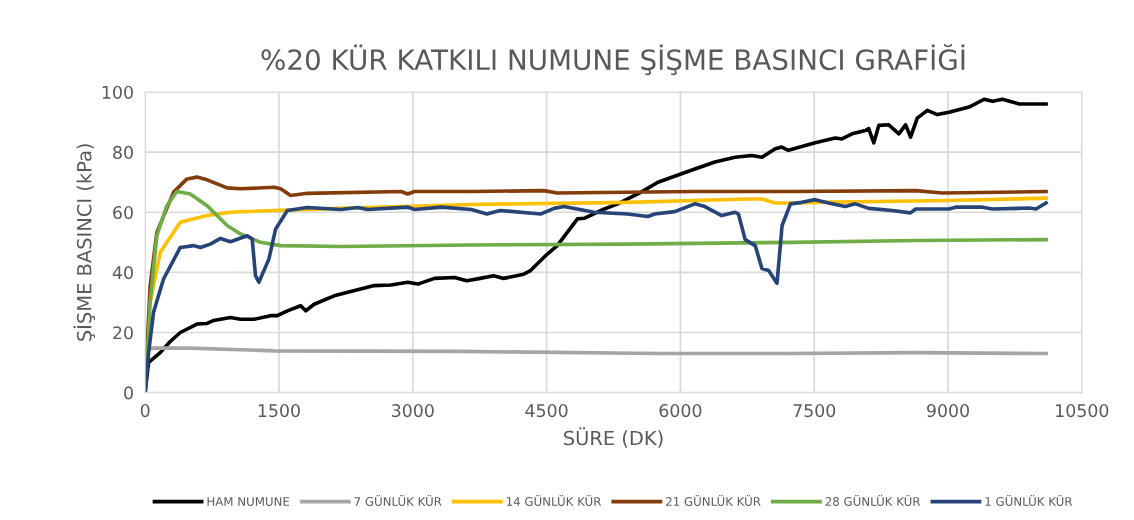  What do you see at coordinates (123, 333) in the screenshot?
I see `y-tick-label: 20` at bounding box center [123, 333].